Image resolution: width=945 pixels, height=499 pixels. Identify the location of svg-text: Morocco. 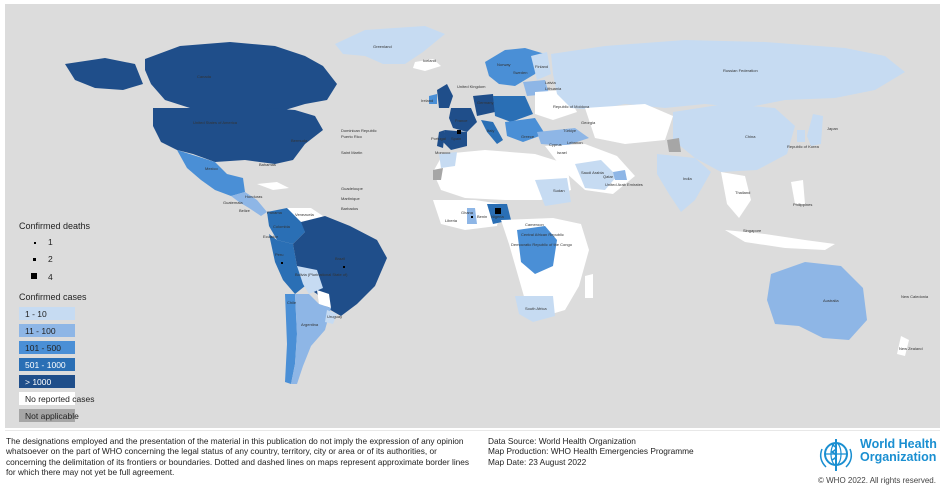
(443, 152).